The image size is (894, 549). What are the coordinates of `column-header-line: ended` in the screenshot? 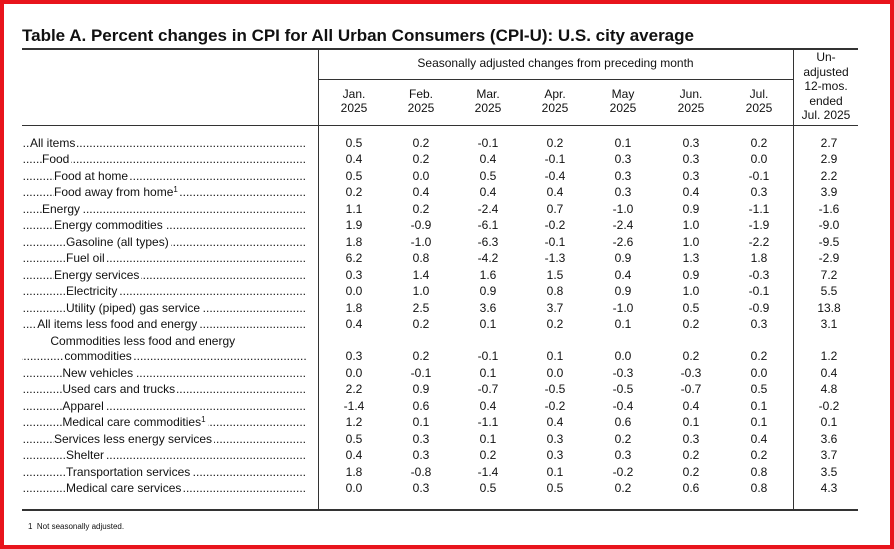 It's located at (826, 100).